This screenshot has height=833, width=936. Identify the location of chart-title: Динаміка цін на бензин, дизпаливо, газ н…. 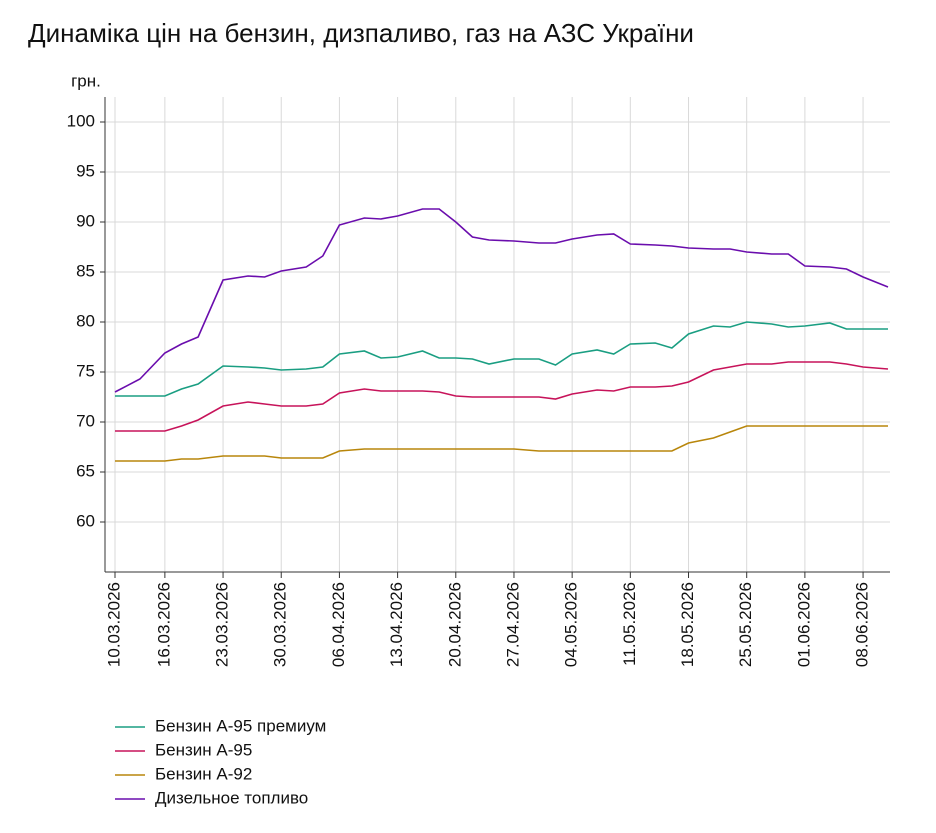
(361, 33).